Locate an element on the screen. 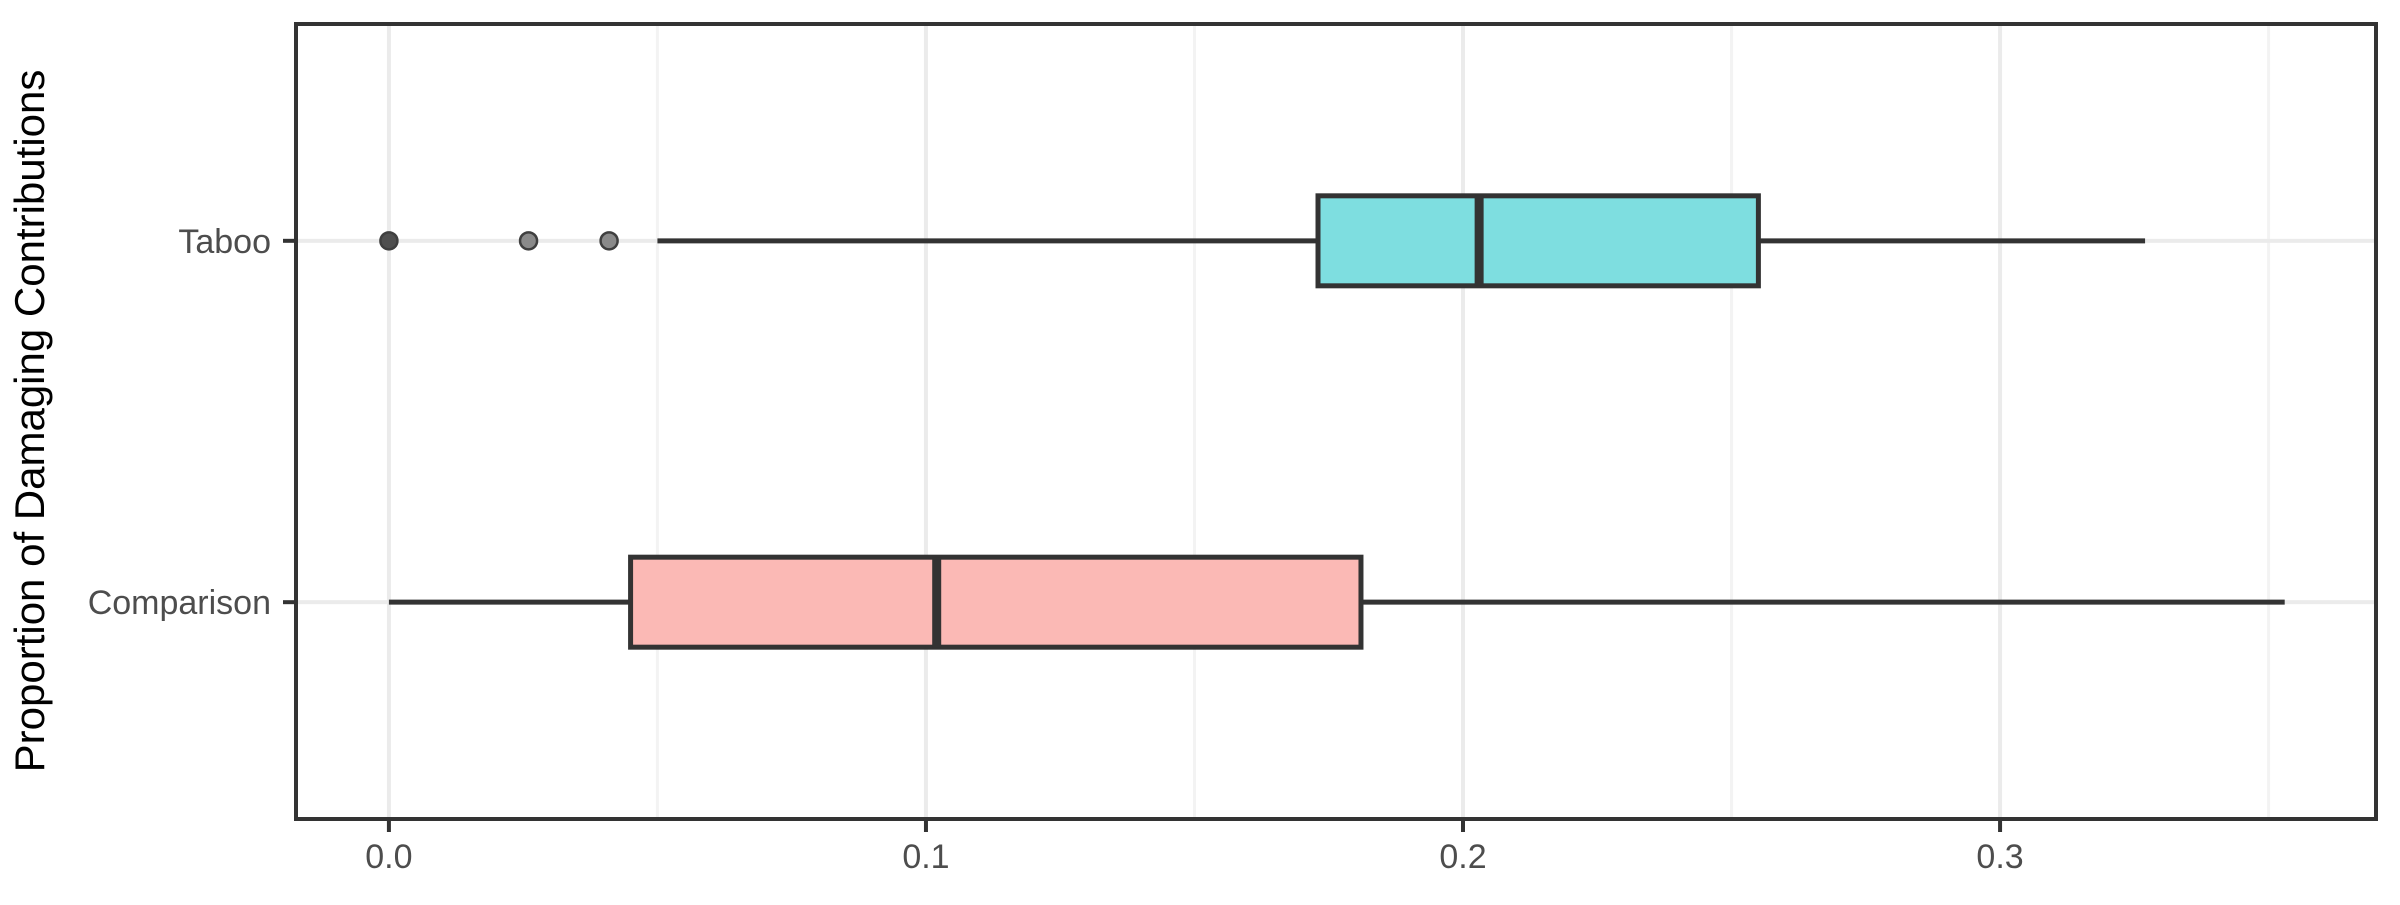 This screenshot has width=2400, height=905. y-category-label-taboo: Taboo is located at coordinates (224, 242).